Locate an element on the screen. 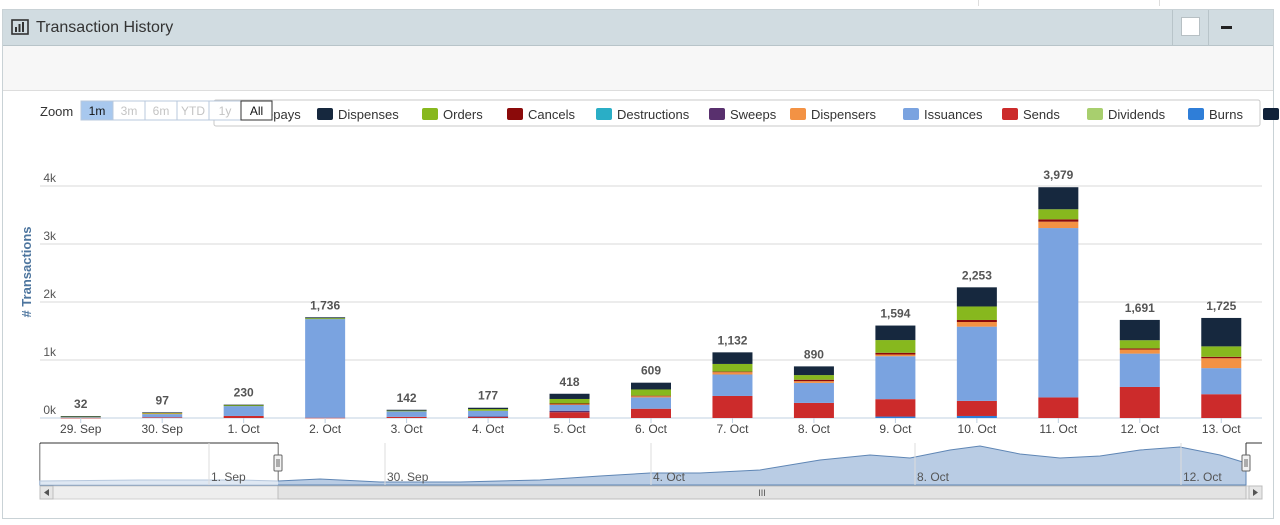  legend-swatch-issuances is located at coordinates (911, 114).